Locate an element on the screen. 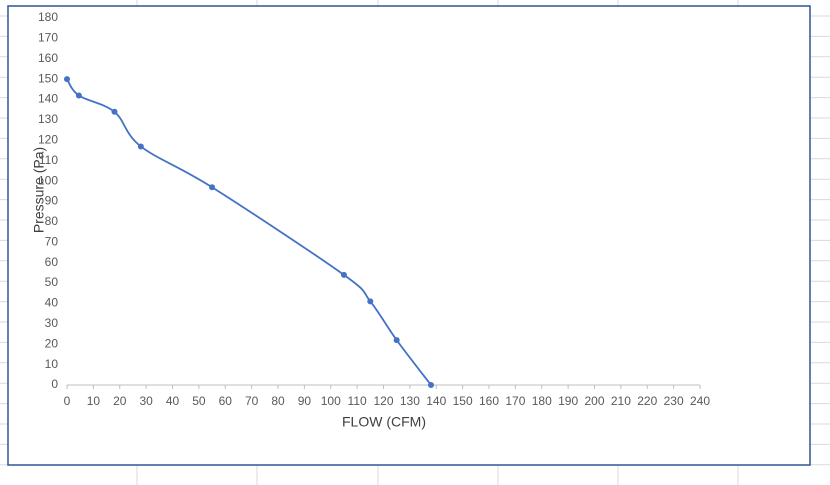 The width and height of the screenshot is (830, 485). x-tick-label: 0 is located at coordinates (67, 401).